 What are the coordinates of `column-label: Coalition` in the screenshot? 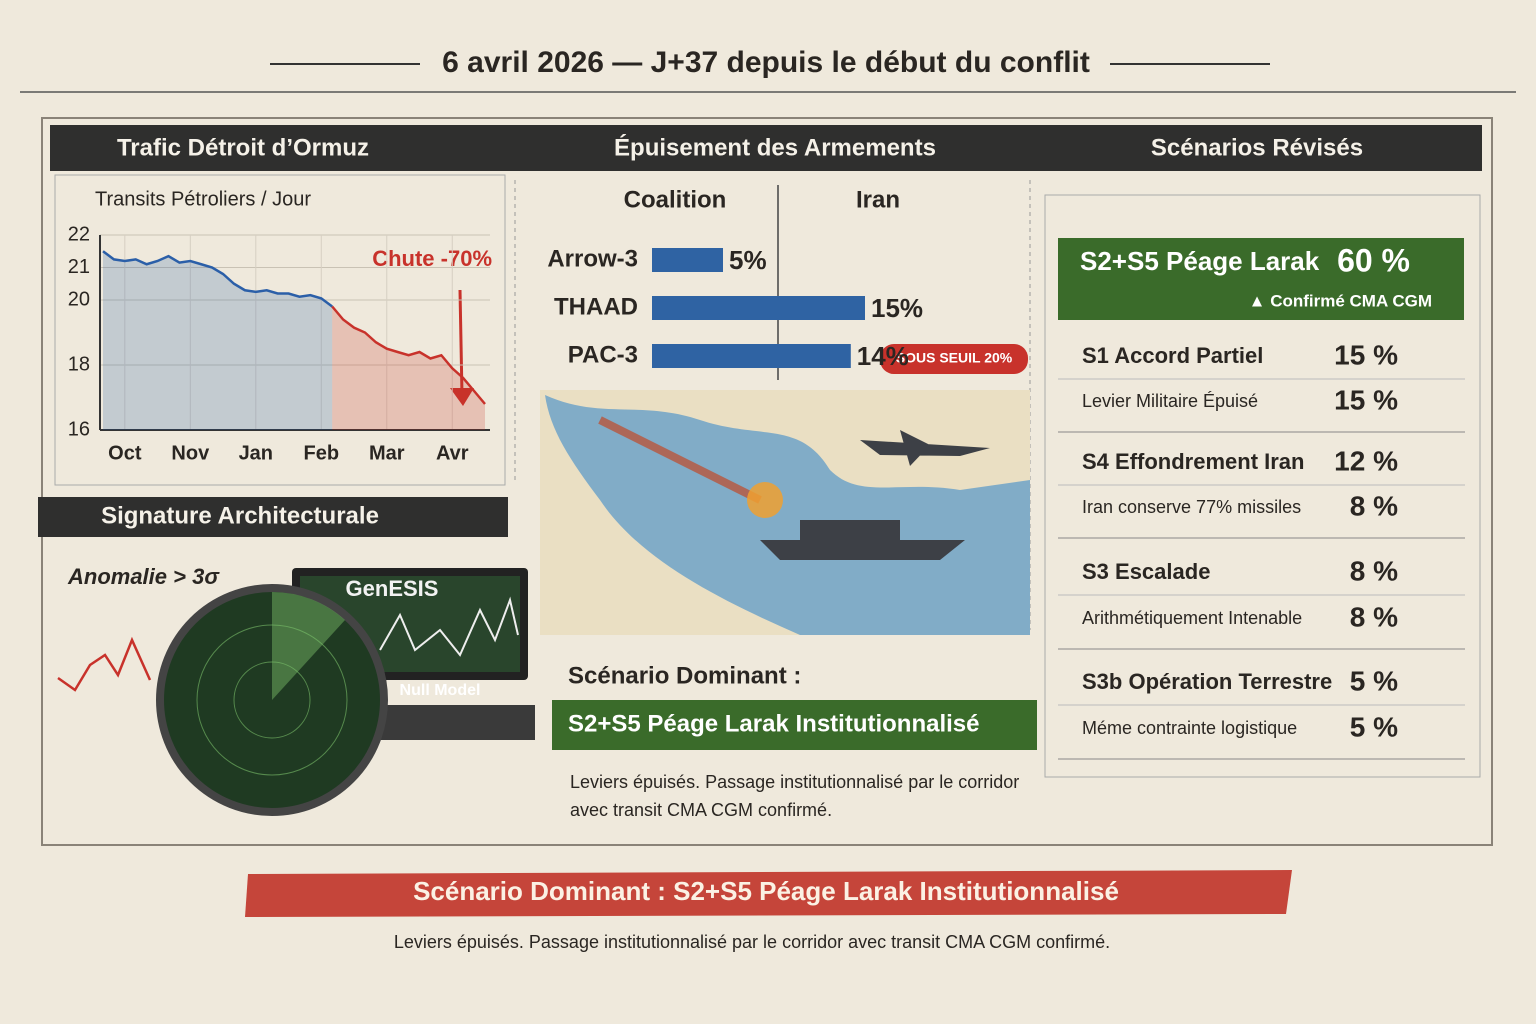 It's located at (675, 199).